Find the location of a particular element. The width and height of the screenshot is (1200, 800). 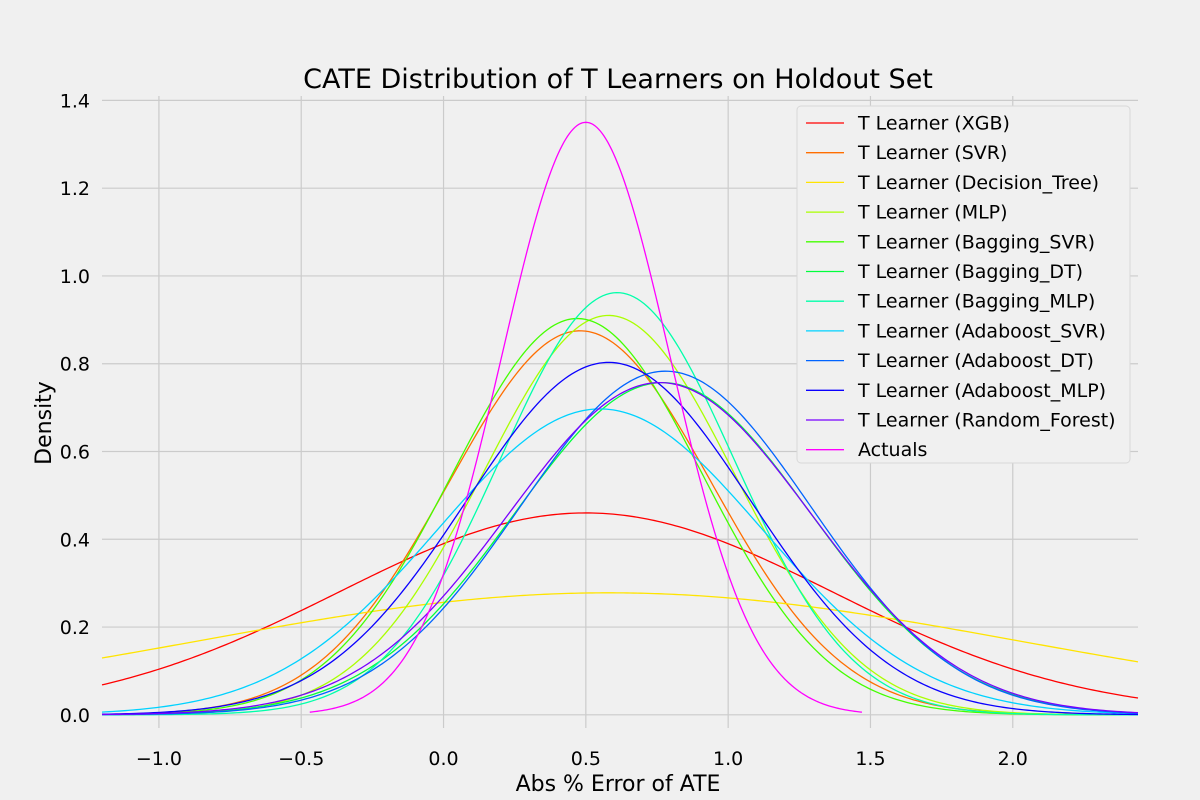

legend-label: T Learner (MLP) is located at coordinates (932, 213).